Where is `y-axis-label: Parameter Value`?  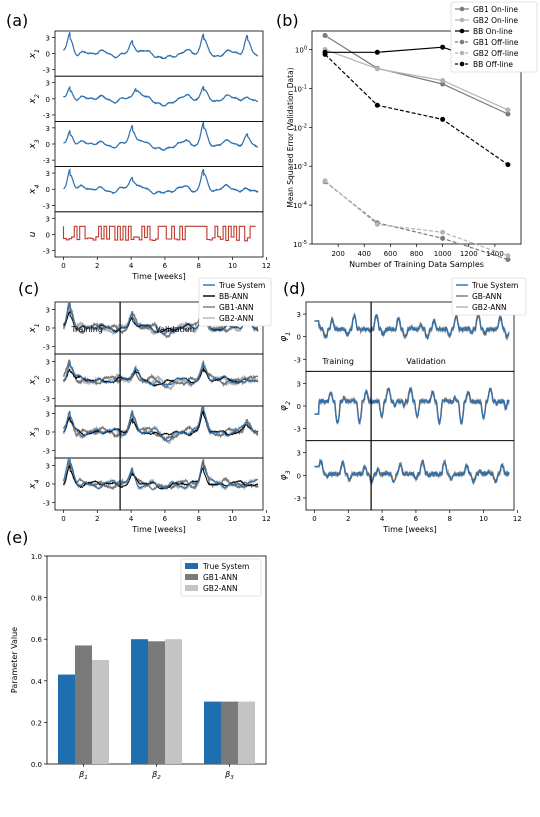 y-axis-label: Parameter Value is located at coordinates (14, 660).